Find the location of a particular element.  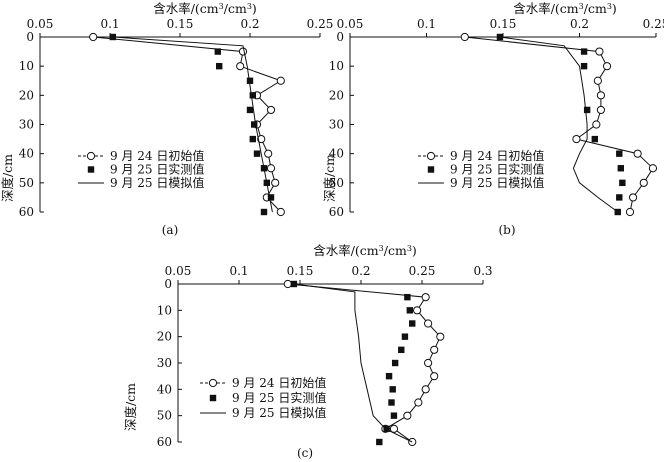

y-tick-label: 10 is located at coordinates (164, 310).